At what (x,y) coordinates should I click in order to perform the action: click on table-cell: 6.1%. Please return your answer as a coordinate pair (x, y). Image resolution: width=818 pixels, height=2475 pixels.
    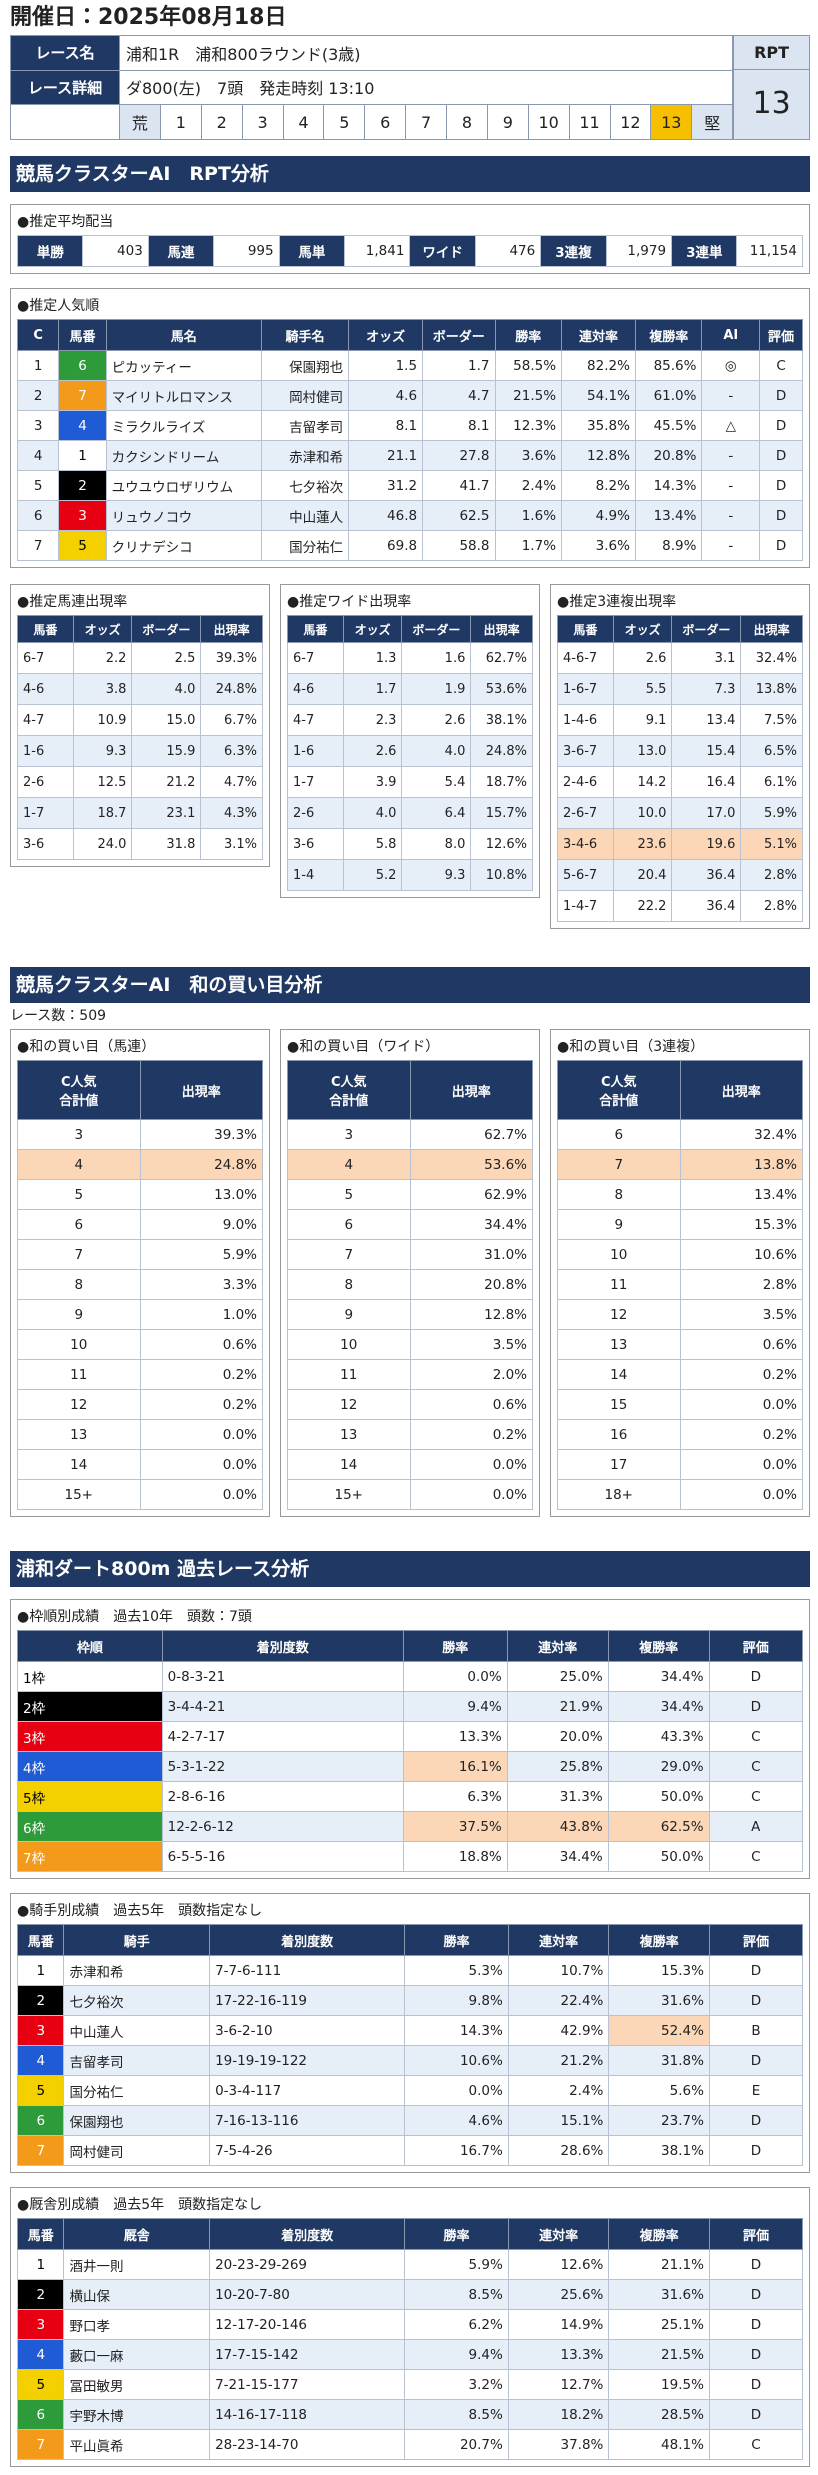
    Looking at the image, I should click on (771, 782).